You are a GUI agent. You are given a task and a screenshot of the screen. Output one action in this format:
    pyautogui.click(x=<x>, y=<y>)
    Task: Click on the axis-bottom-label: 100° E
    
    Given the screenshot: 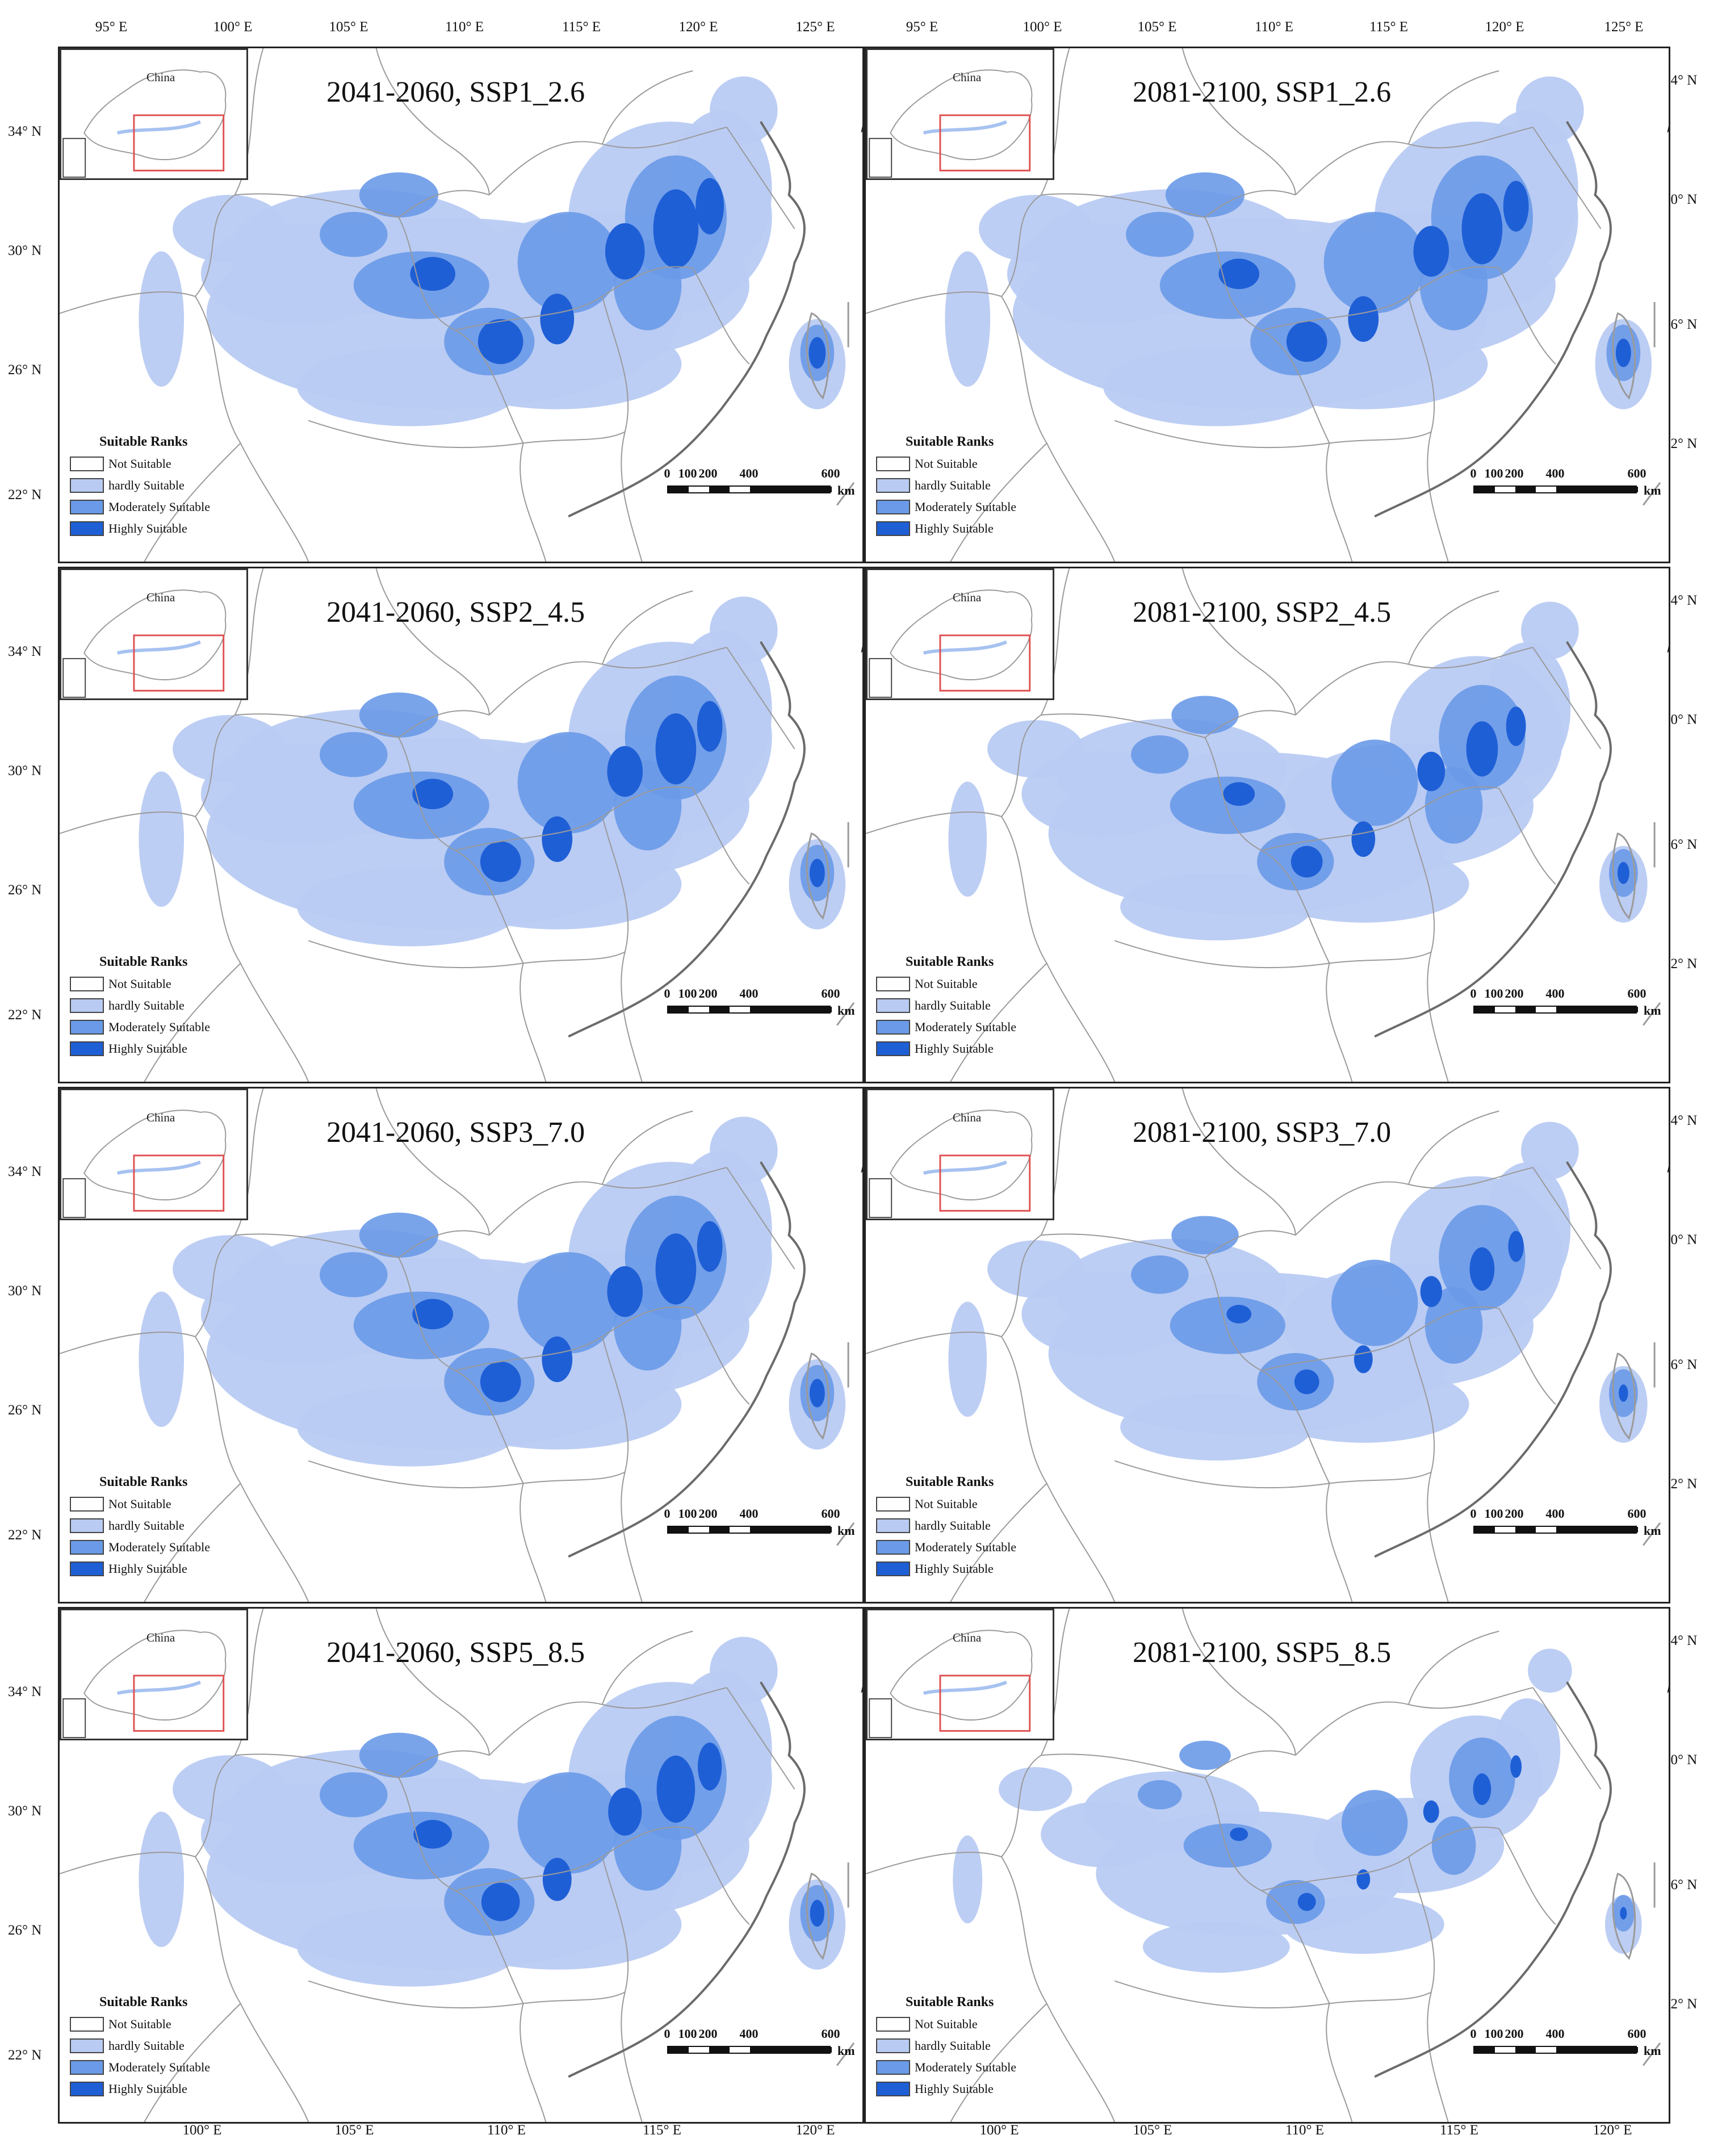 What is the action you would take?
    pyautogui.click(x=999, y=2130)
    